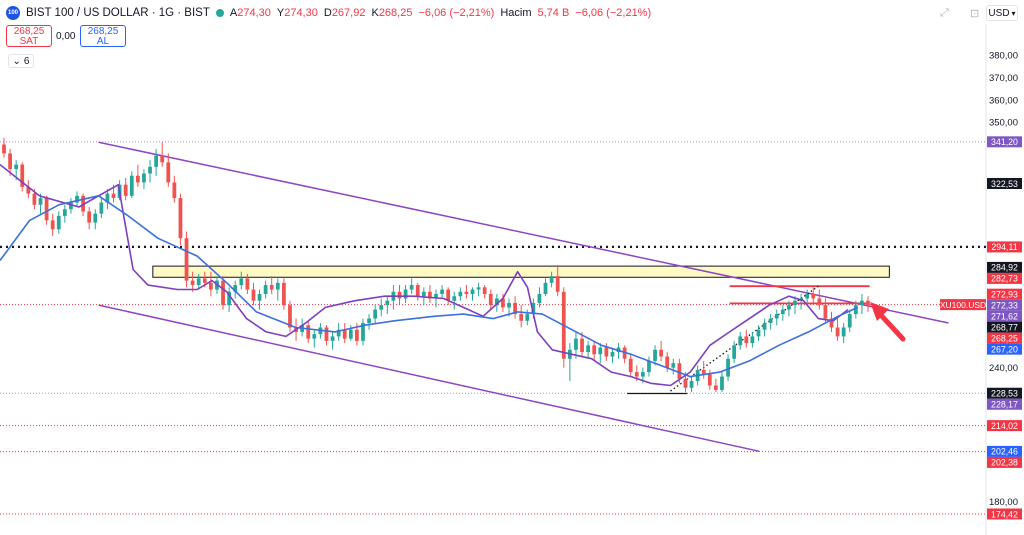  What do you see at coordinates (891, 326) in the screenshot?
I see `annotation-arrow` at bounding box center [891, 326].